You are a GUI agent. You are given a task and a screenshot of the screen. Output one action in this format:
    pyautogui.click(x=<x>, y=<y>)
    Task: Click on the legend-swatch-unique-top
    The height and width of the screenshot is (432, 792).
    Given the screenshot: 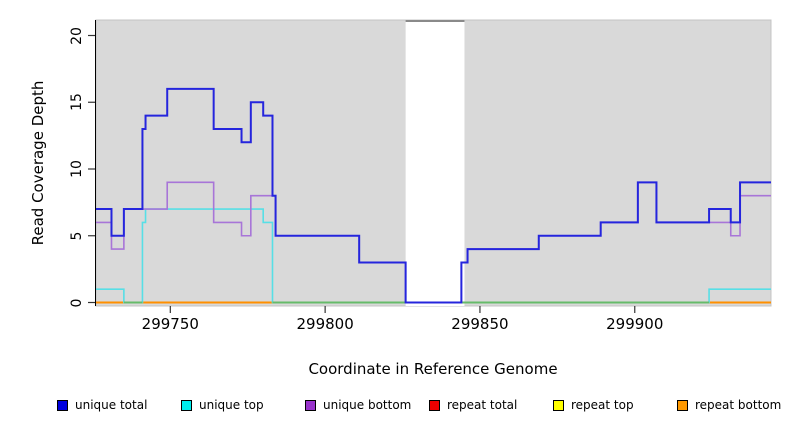 What is the action you would take?
    pyautogui.click(x=186, y=405)
    